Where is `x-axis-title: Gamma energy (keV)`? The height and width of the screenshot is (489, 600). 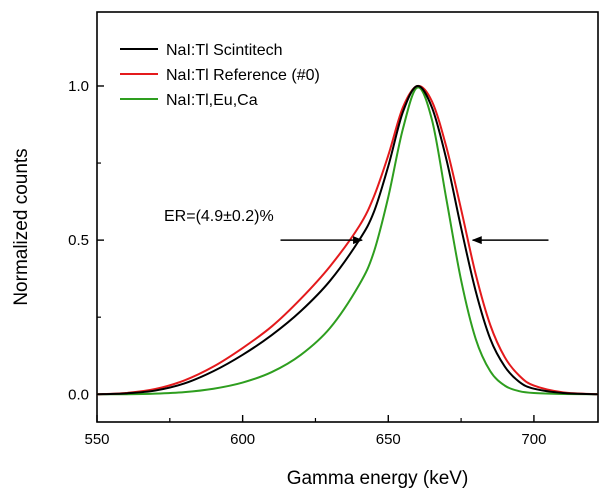
x-axis-title: Gamma energy (keV) is located at coordinates (378, 478).